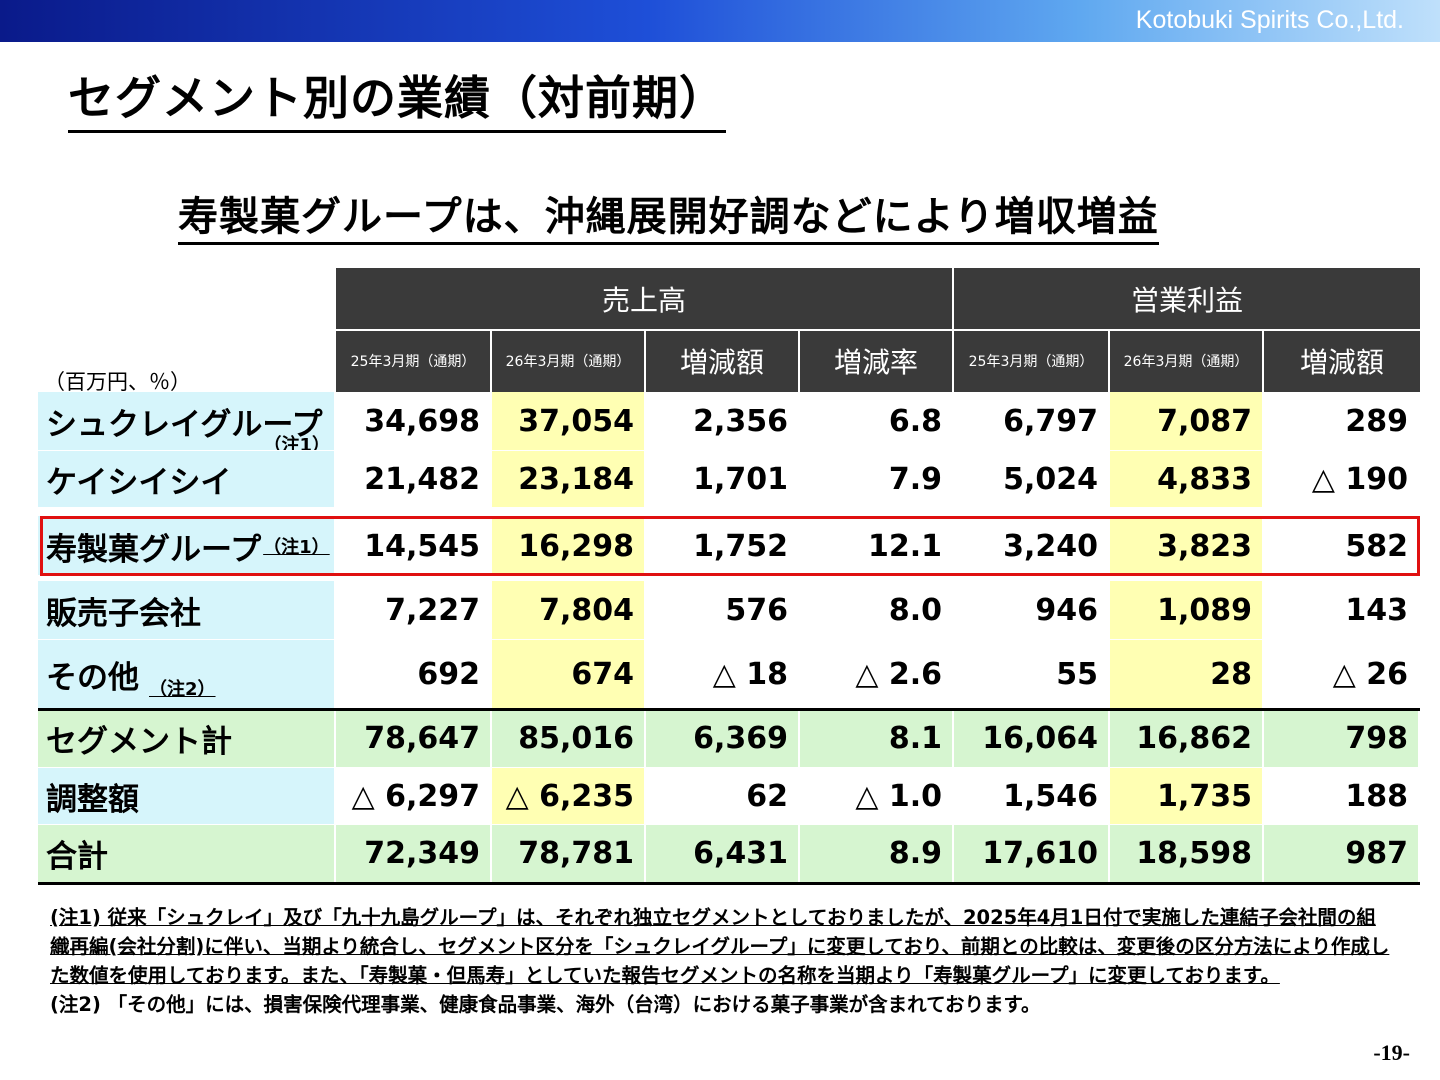 The height and width of the screenshot is (1080, 1440). What do you see at coordinates (1187, 738) in the screenshot?
I see `table-cell: 16,862` at bounding box center [1187, 738].